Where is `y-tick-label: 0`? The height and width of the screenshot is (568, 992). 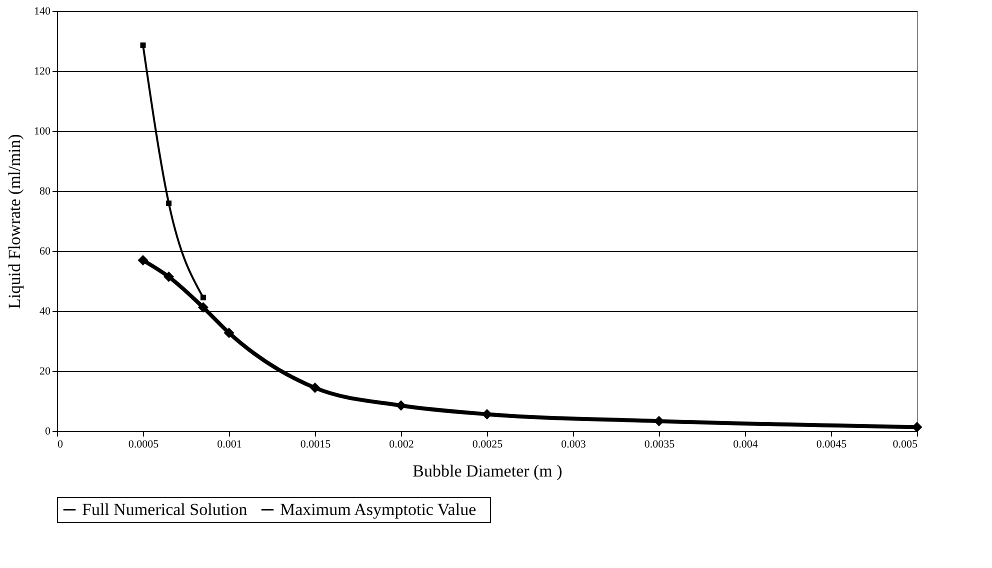
y-tick-label: 0 is located at coordinates (48, 432).